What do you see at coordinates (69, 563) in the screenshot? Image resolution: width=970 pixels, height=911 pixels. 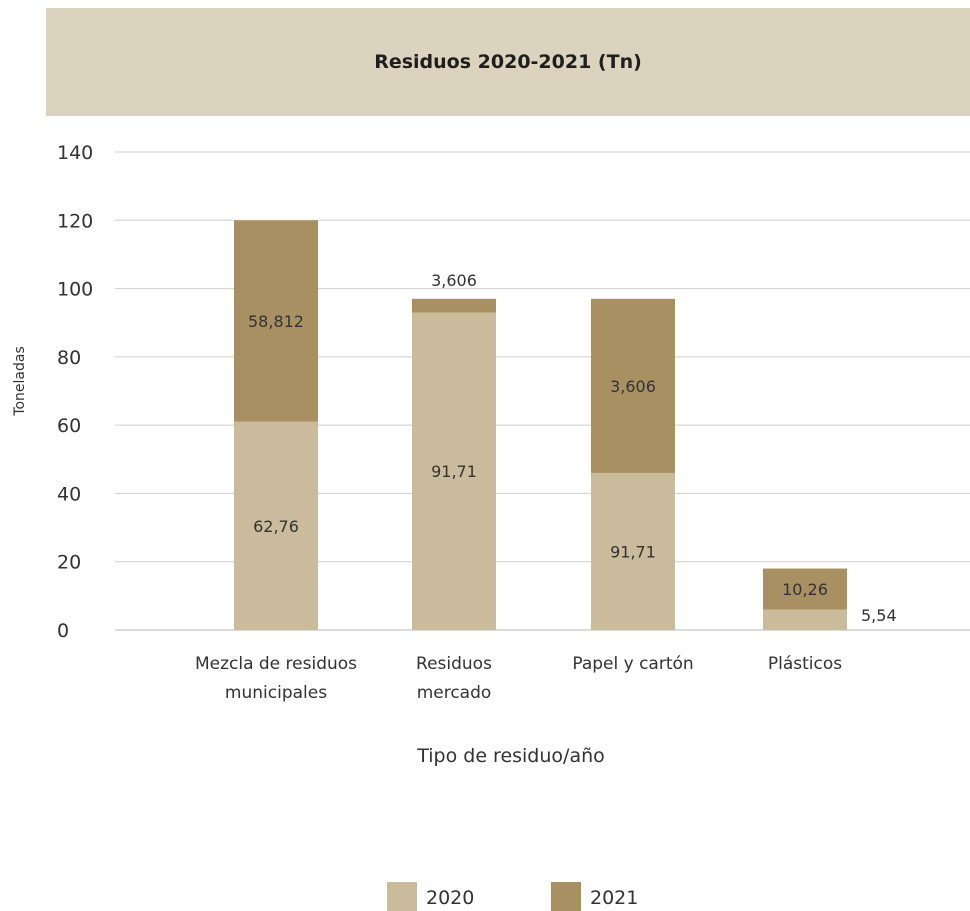 I see `y-tick-label-20: 20` at bounding box center [69, 563].